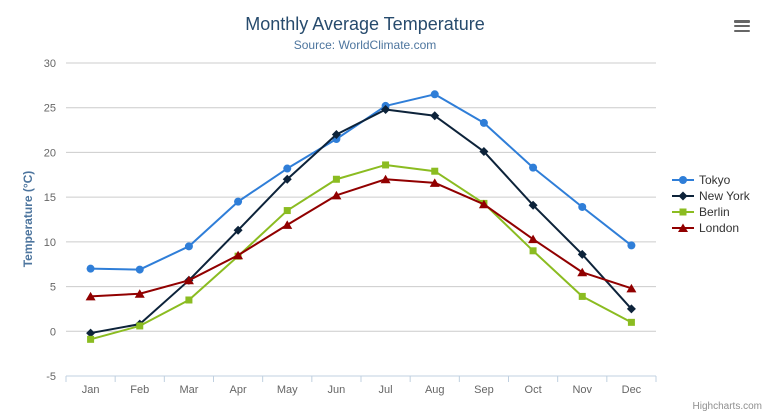 The image size is (769, 416). What do you see at coordinates (533, 390) in the screenshot?
I see `x-tick-label: Oct` at bounding box center [533, 390].